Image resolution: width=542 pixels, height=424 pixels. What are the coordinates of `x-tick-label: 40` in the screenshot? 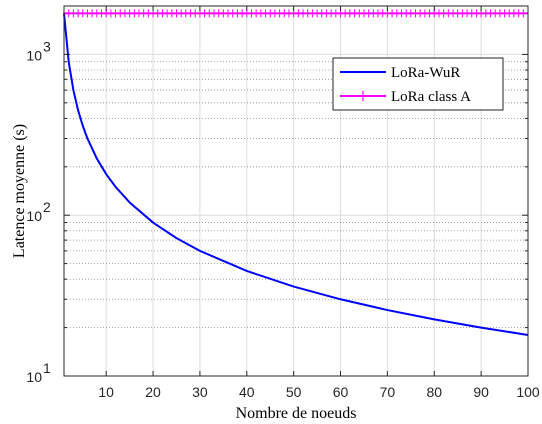 It's located at (247, 392).